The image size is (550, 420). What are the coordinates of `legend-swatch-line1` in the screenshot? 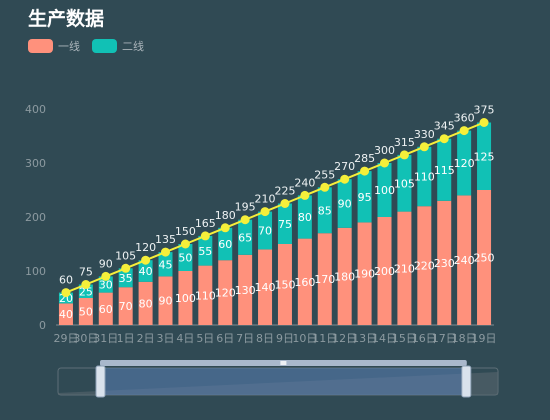 It's located at (40, 46).